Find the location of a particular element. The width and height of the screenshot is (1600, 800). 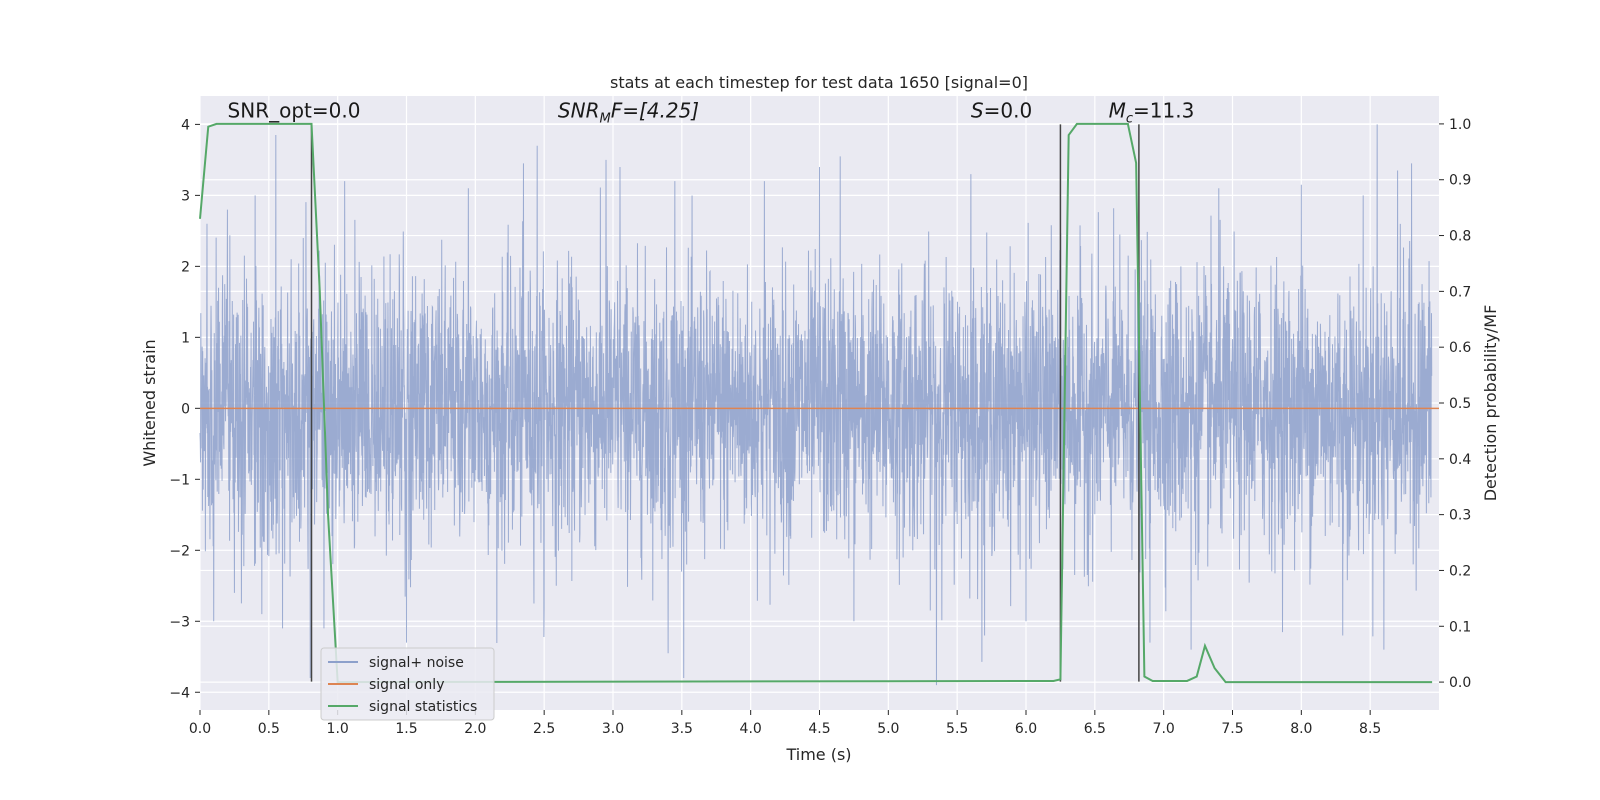

y-tick-label: 3 is located at coordinates (185, 196).